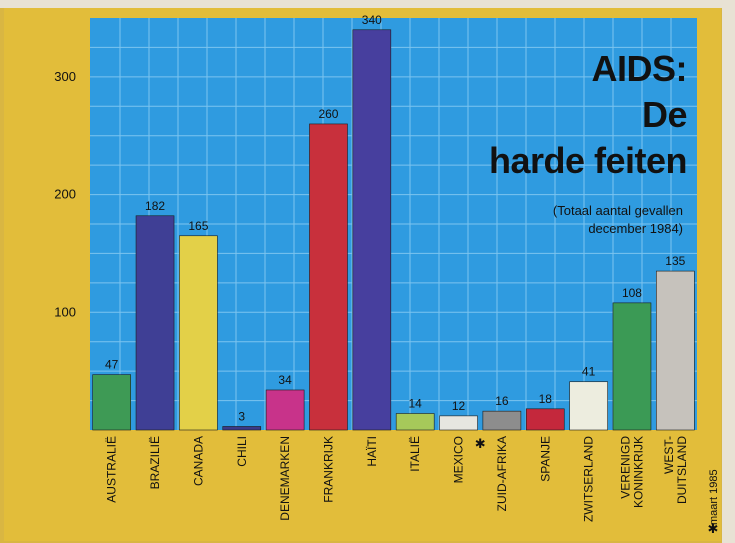 This screenshot has height=543, width=735. Describe the element at coordinates (632, 293) in the screenshot. I see `bar-value-label: 108` at that location.